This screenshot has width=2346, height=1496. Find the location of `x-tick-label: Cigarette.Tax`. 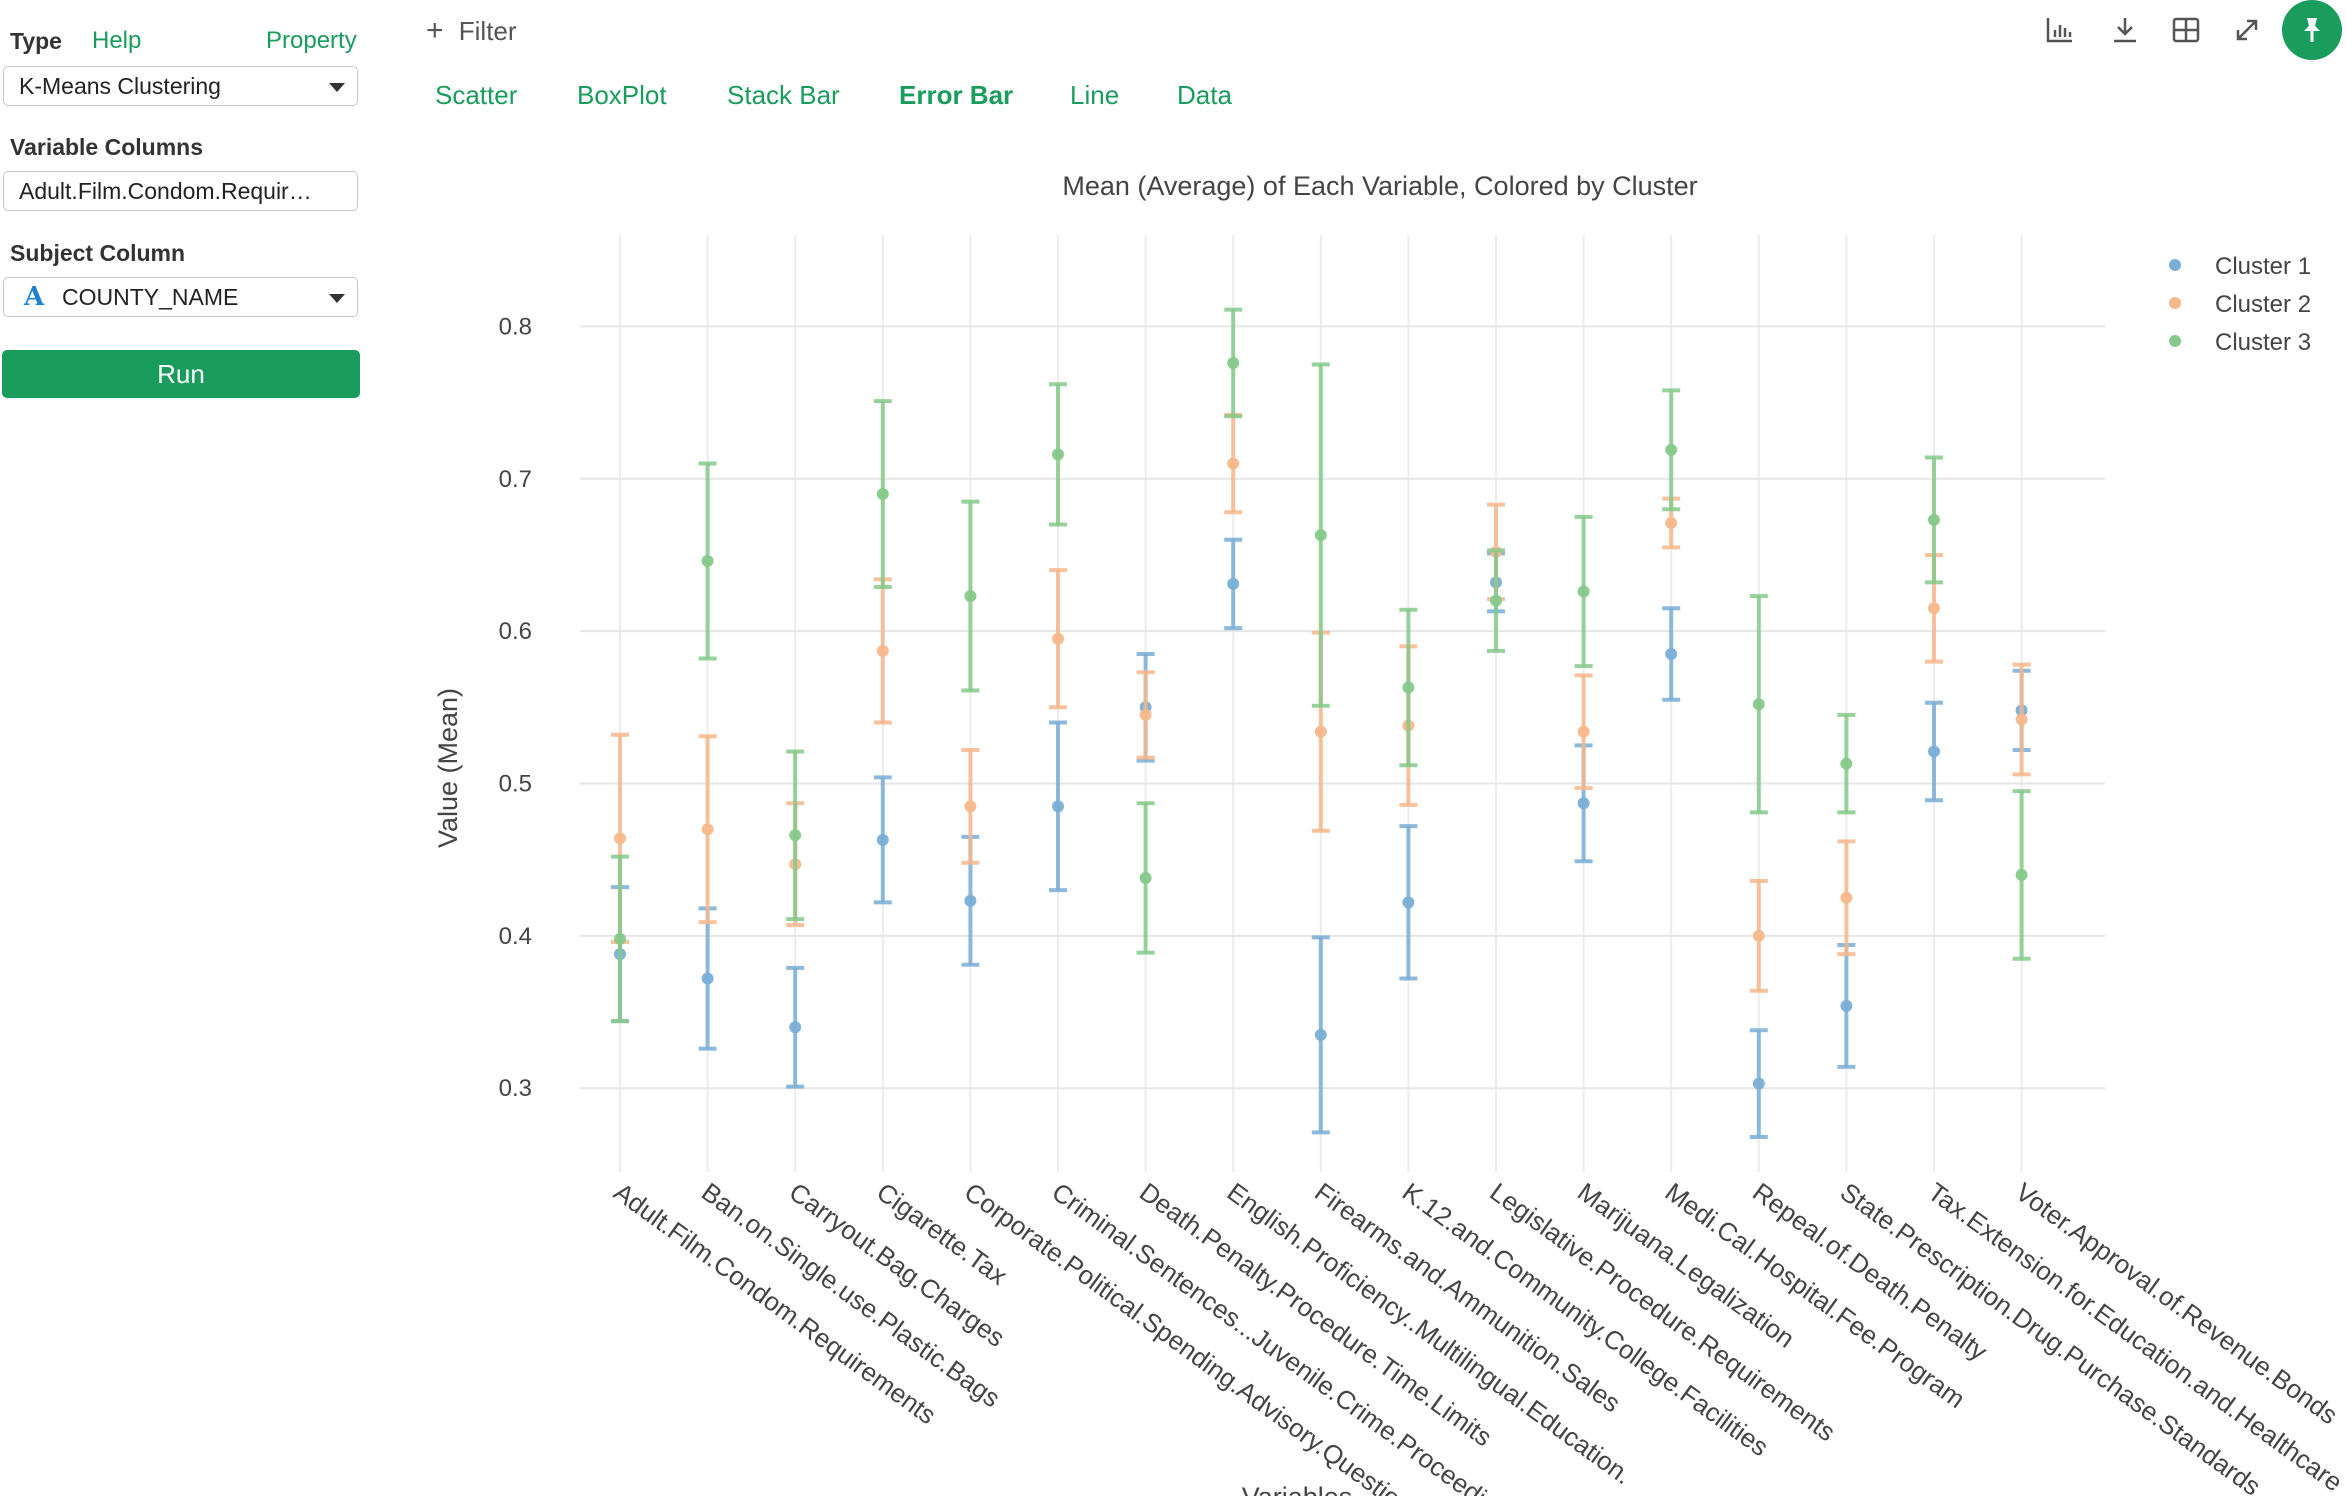

x-tick-label: Cigarette.Tax is located at coordinates (942, 1234).